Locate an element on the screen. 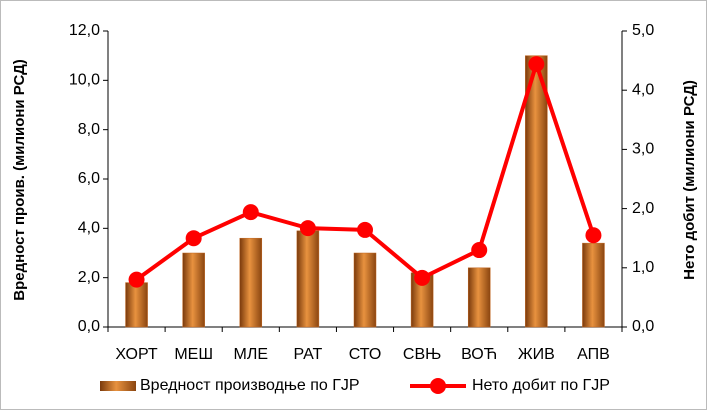 This screenshot has width=707, height=410. y-tick-label: 6,0 is located at coordinates (89, 178).